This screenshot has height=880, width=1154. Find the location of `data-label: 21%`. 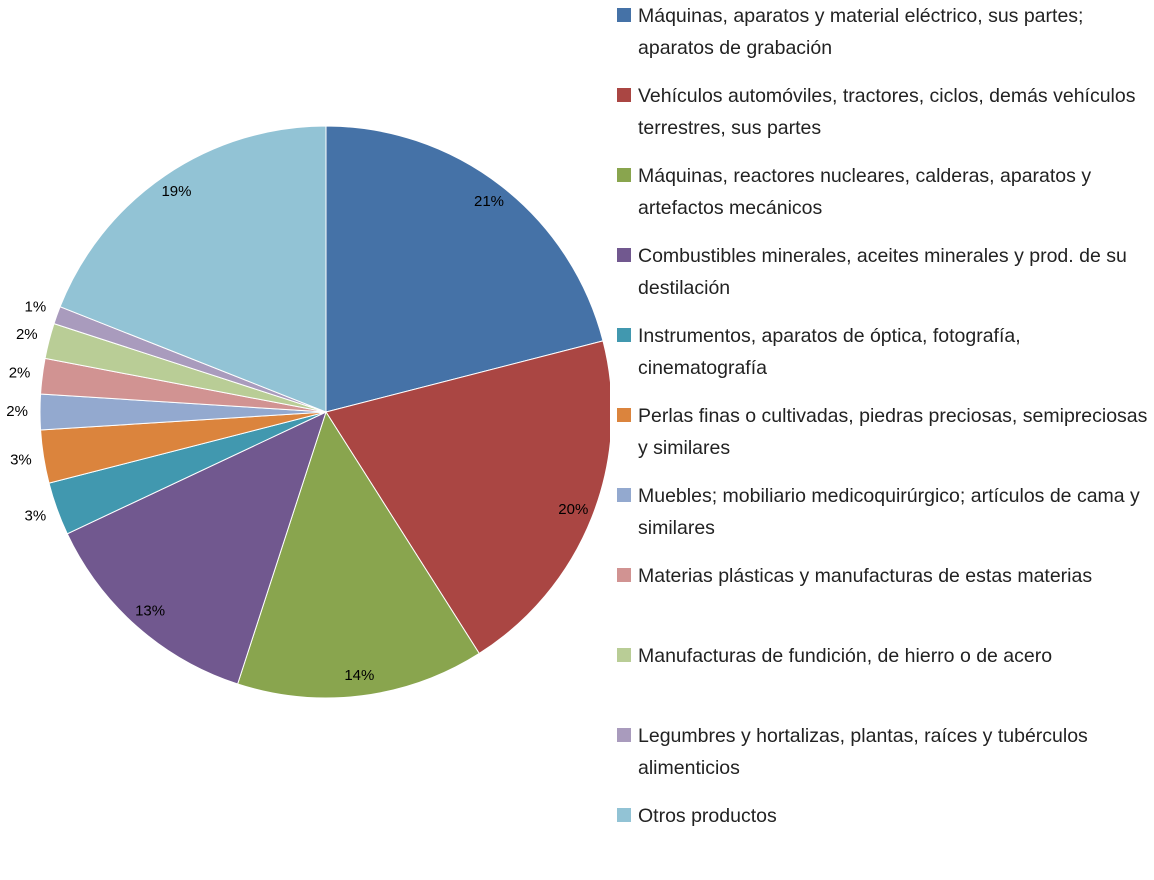

data-label: 21% is located at coordinates (489, 201).